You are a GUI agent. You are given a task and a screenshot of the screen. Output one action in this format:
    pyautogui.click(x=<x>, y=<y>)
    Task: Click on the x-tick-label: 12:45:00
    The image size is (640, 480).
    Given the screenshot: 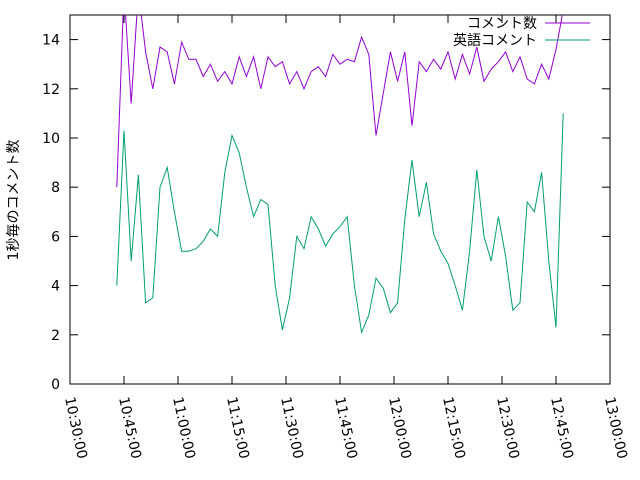 What is the action you would take?
    pyautogui.click(x=561, y=428)
    